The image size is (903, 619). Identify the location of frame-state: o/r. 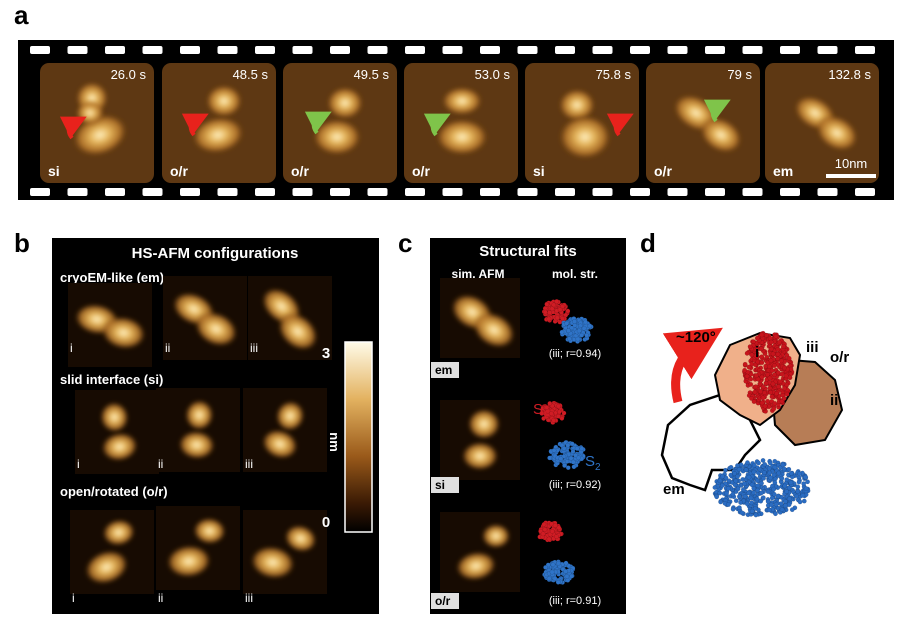
(421, 171).